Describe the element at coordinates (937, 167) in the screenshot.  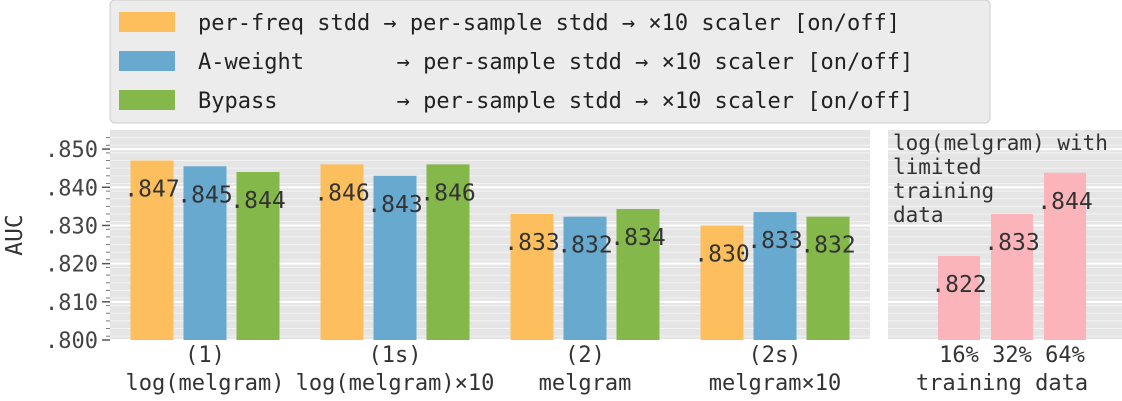
I see `panel-annotation: limited` at that location.